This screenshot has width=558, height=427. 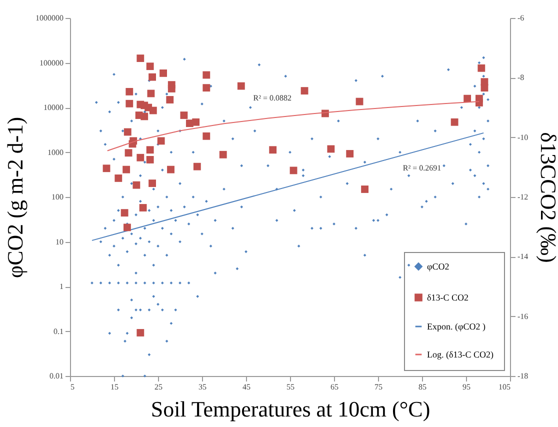 I want to click on y-tick-label: 100, so click(x=58, y=197).